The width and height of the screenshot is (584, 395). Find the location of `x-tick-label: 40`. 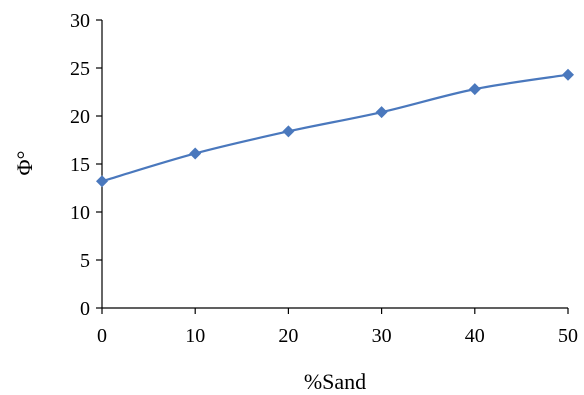

x-tick-label: 40 is located at coordinates (475, 336).